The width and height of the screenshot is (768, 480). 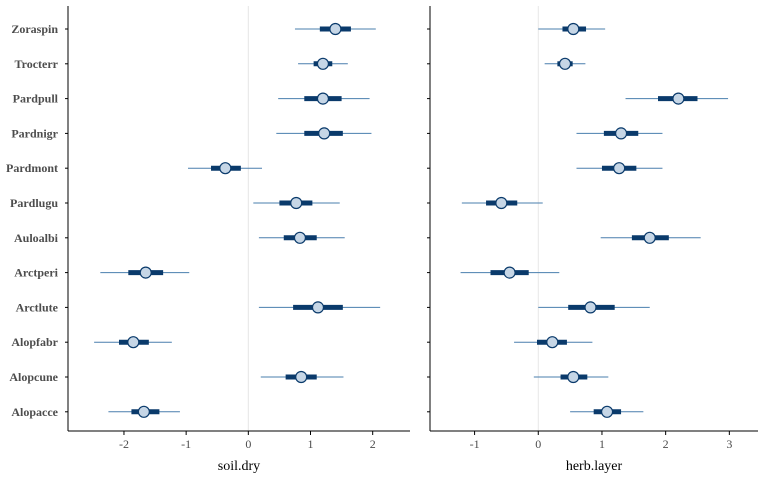 I want to click on y-tick-label: Zoraspin, so click(x=34, y=29).